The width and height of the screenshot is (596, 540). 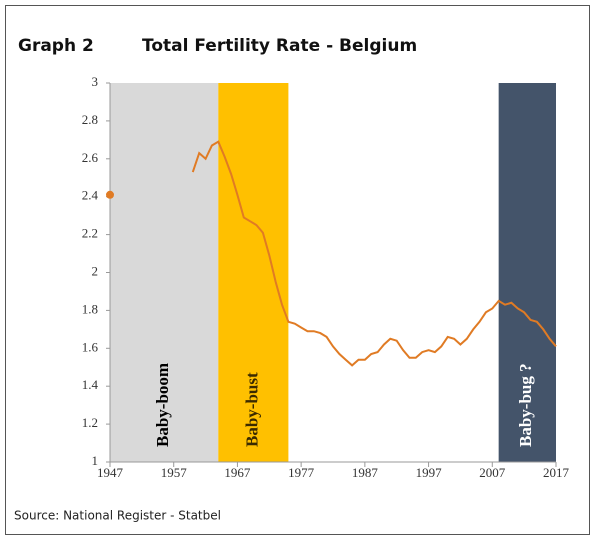 I want to click on x-tick-label: 1997, so click(x=429, y=472).